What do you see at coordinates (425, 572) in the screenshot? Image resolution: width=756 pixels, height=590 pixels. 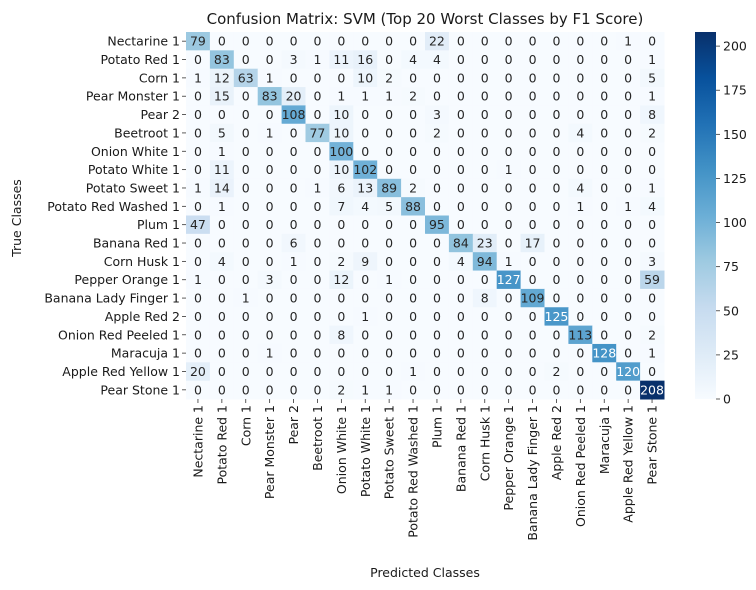 I see `x-axis-label: Predicted Classes` at bounding box center [425, 572].